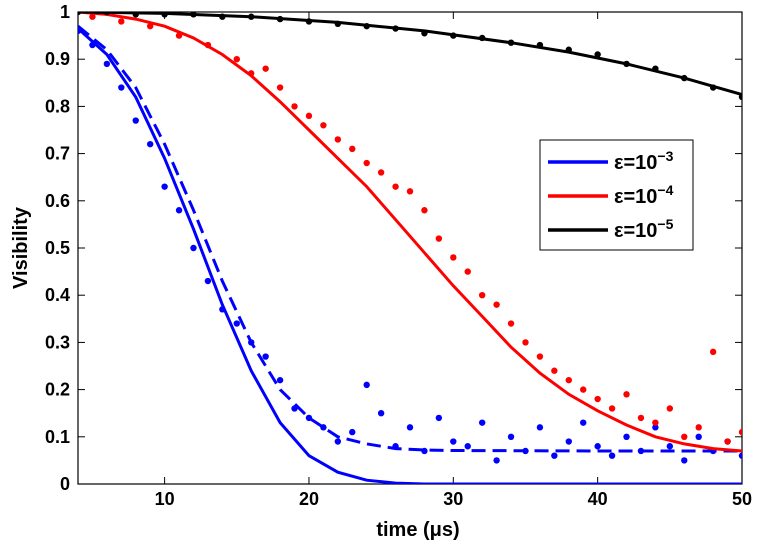 This screenshot has height=545, width=763. I want to click on x-tick-label: 30, so click(453, 499).